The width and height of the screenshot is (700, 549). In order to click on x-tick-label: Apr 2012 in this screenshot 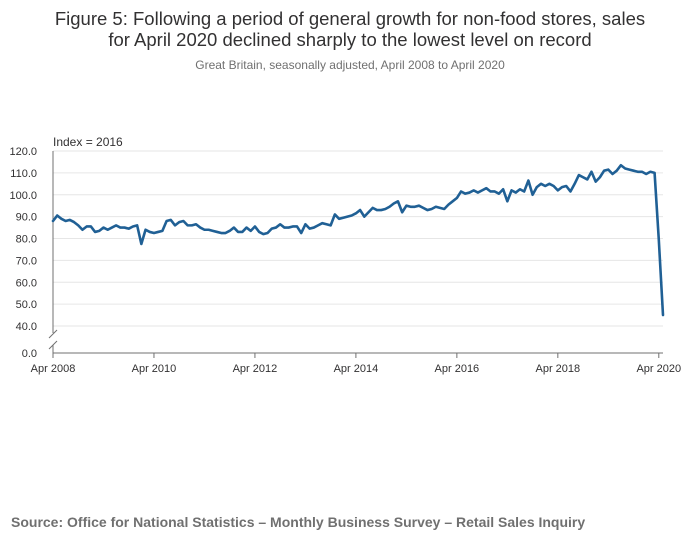, I will do `click(255, 369)`.